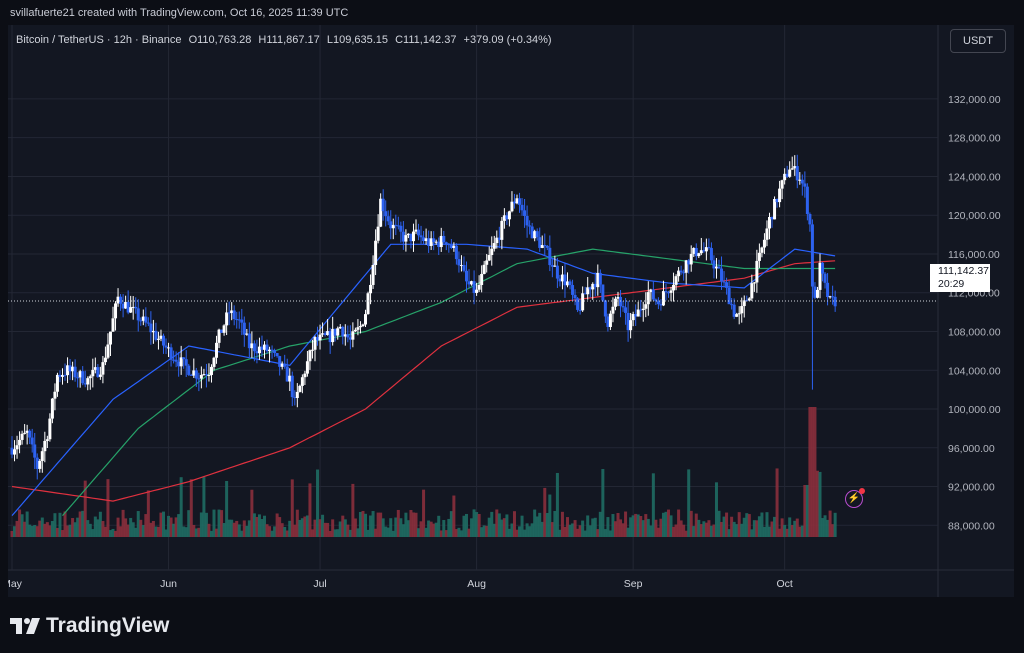 The height and width of the screenshot is (653, 1024). Describe the element at coordinates (168, 584) in the screenshot. I see `time-tick-label: Jun` at that location.